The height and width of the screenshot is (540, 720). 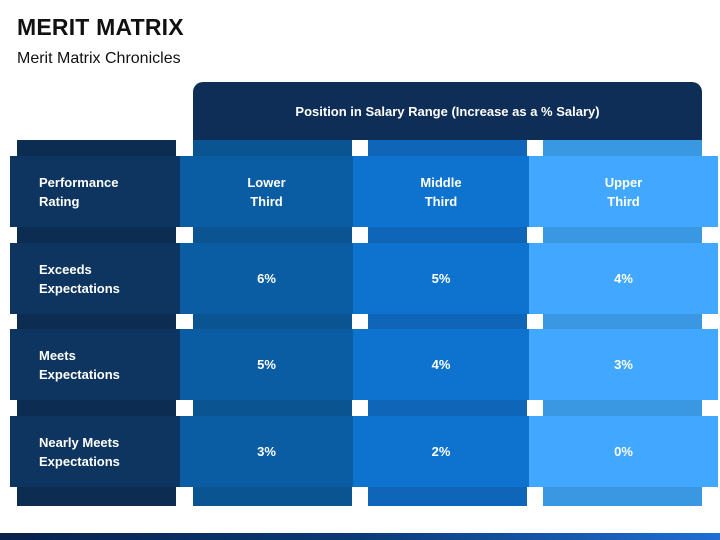 I want to click on cell-meets-middle: 4%, so click(x=441, y=364).